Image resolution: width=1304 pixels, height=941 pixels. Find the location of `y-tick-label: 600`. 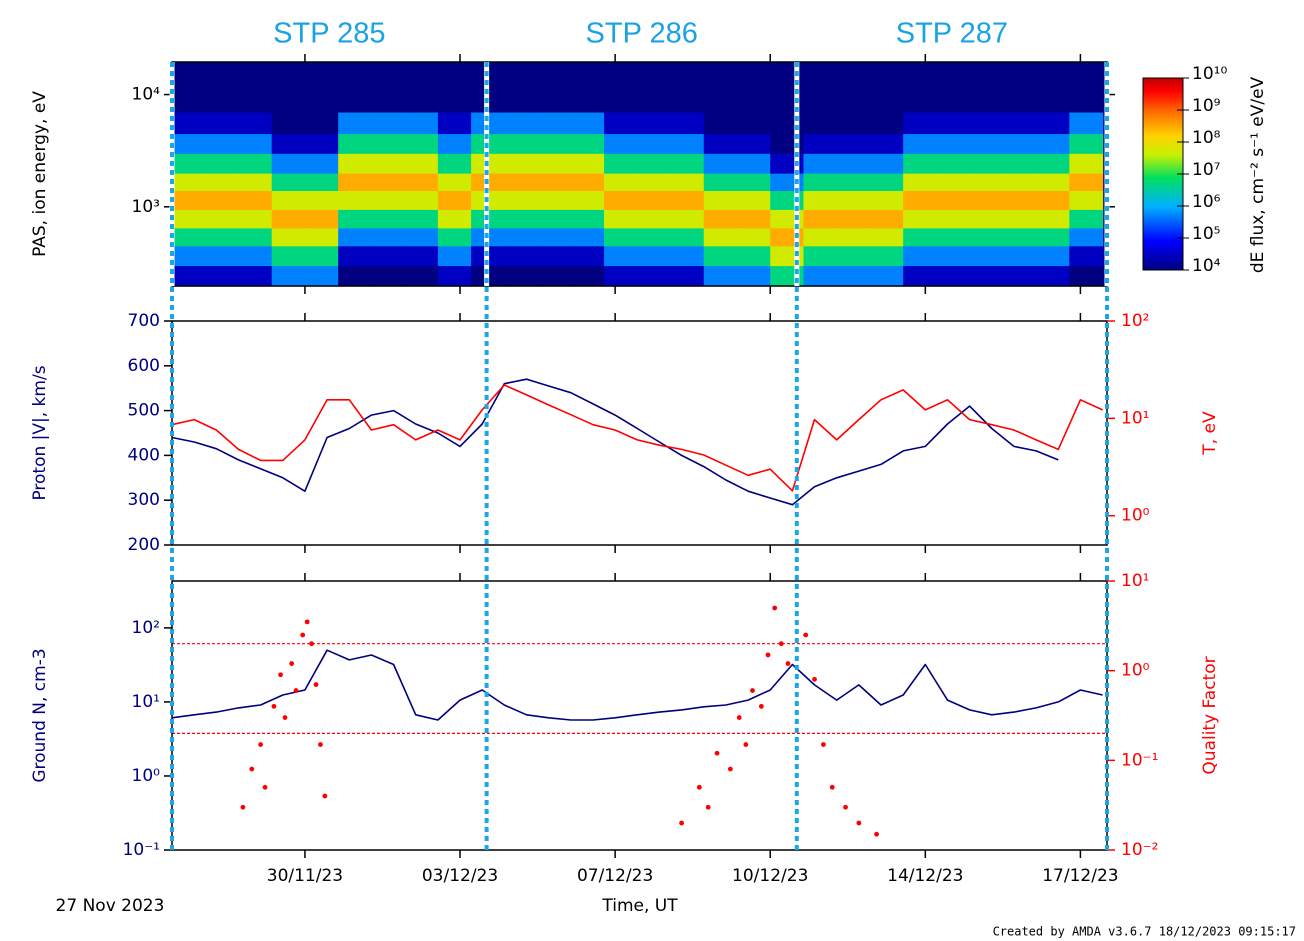

y-tick-label: 600 is located at coordinates (144, 366).